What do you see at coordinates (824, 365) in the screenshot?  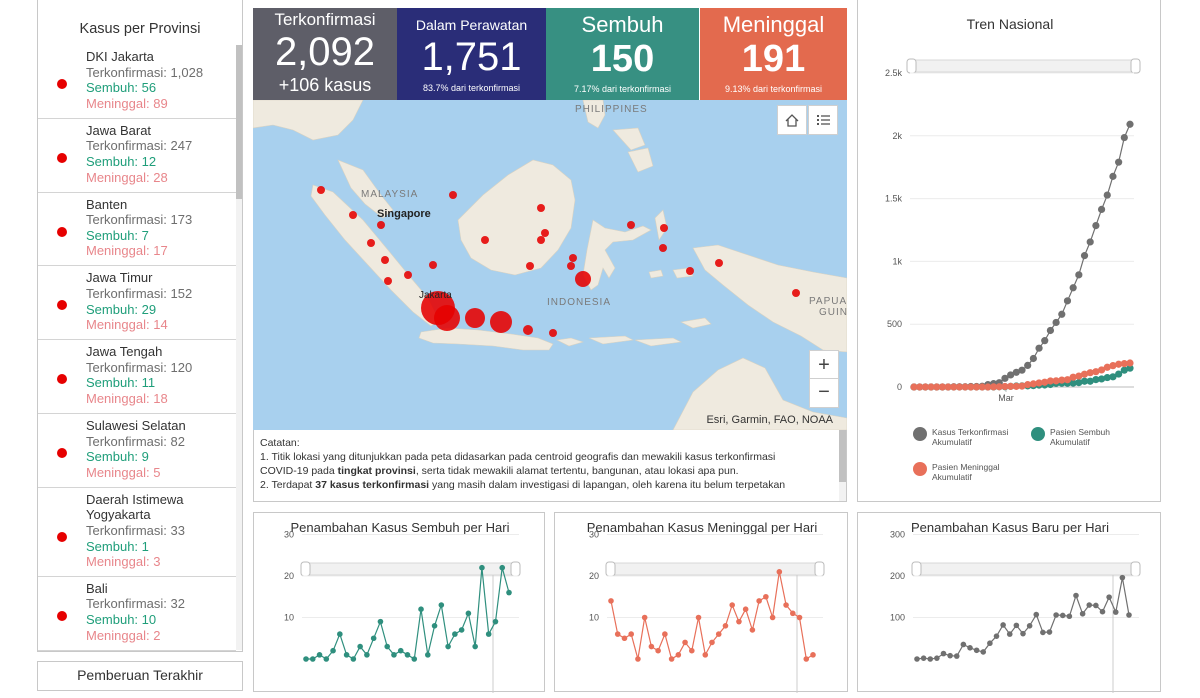 I see `map-zoom-in-button: +` at bounding box center [824, 365].